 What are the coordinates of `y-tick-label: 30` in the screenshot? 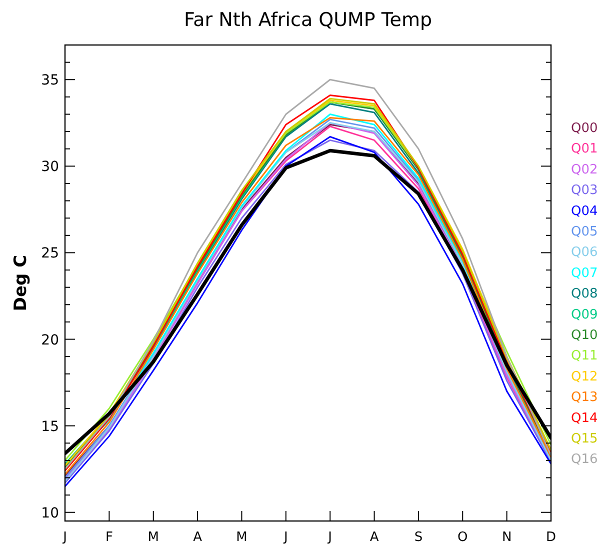 It's located at (50, 167).